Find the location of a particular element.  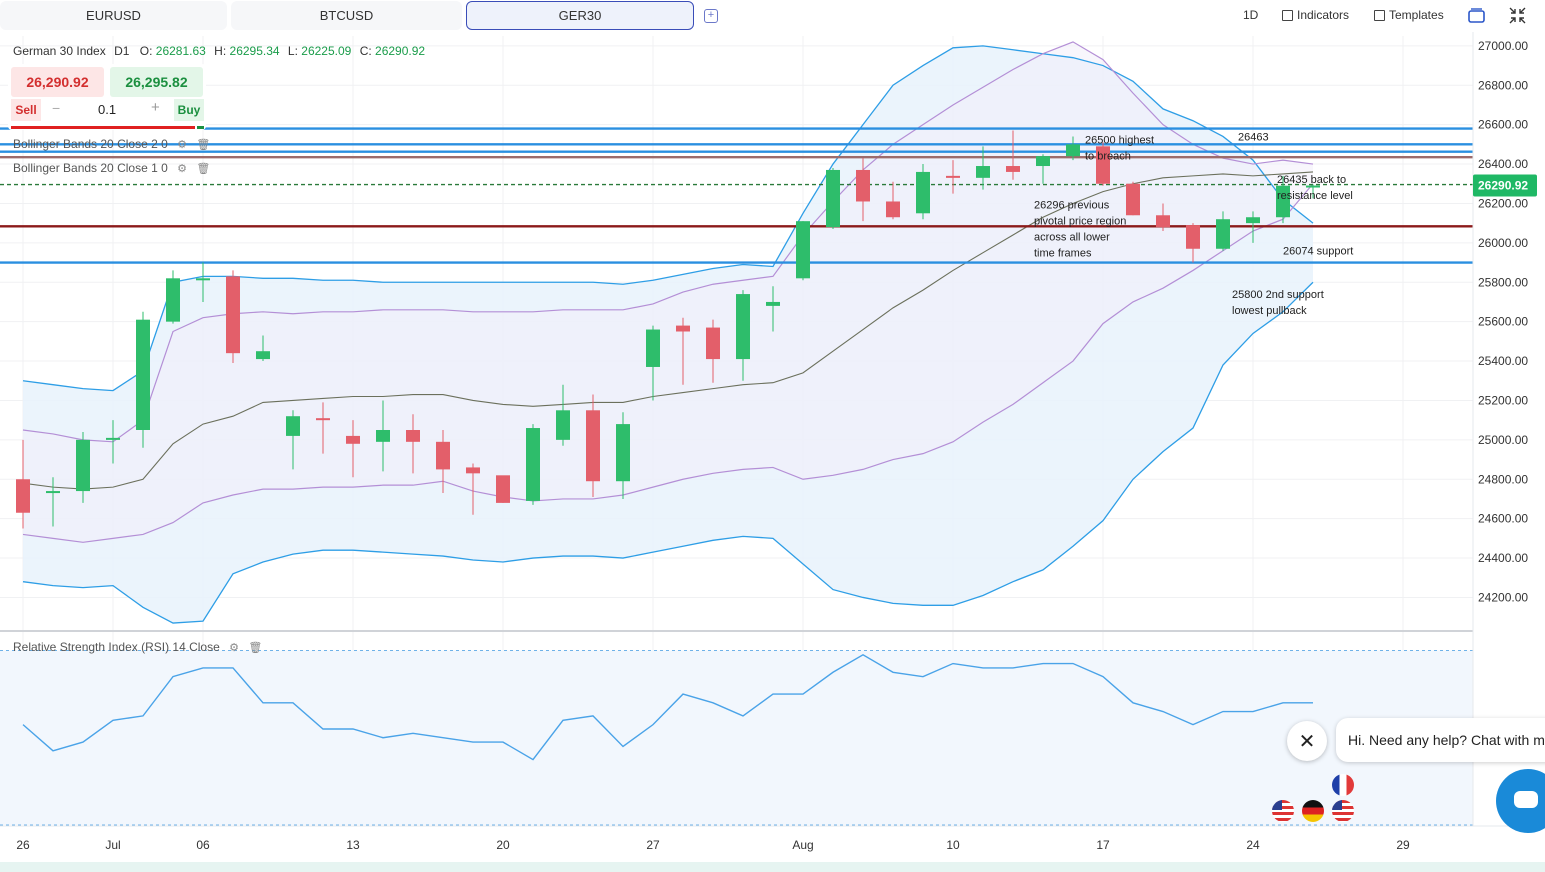

chart-annotation: 25800 2nd support lowest pullback is located at coordinates (1278, 303).